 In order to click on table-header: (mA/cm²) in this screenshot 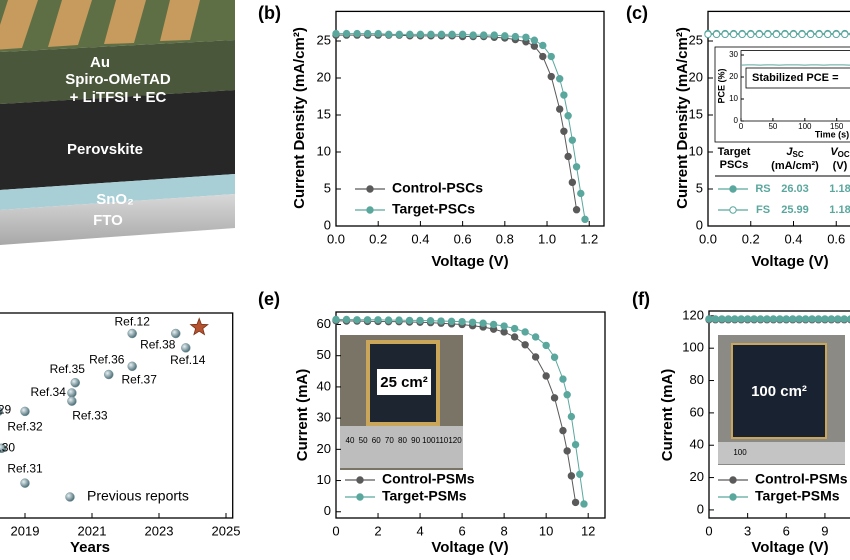, I will do `click(795, 166)`.